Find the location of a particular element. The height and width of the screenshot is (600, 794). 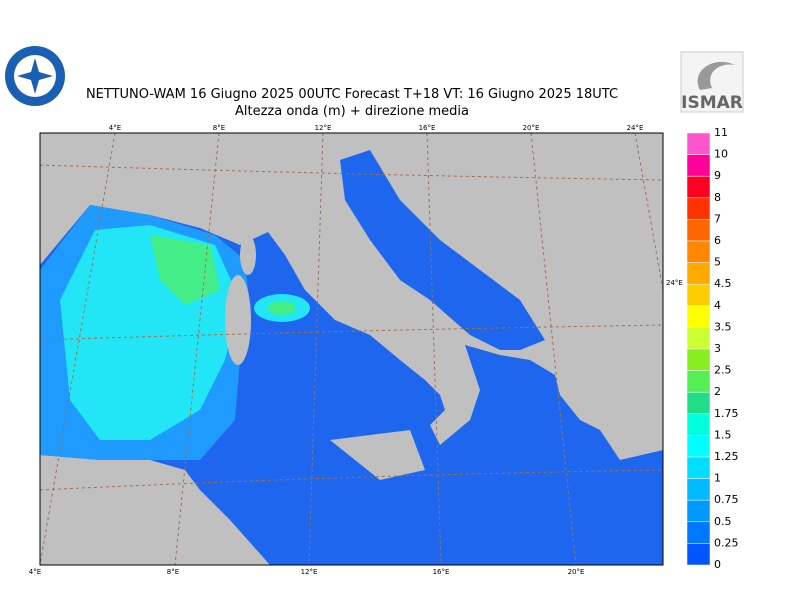

colorbar-label: 10 is located at coordinates (721, 154).